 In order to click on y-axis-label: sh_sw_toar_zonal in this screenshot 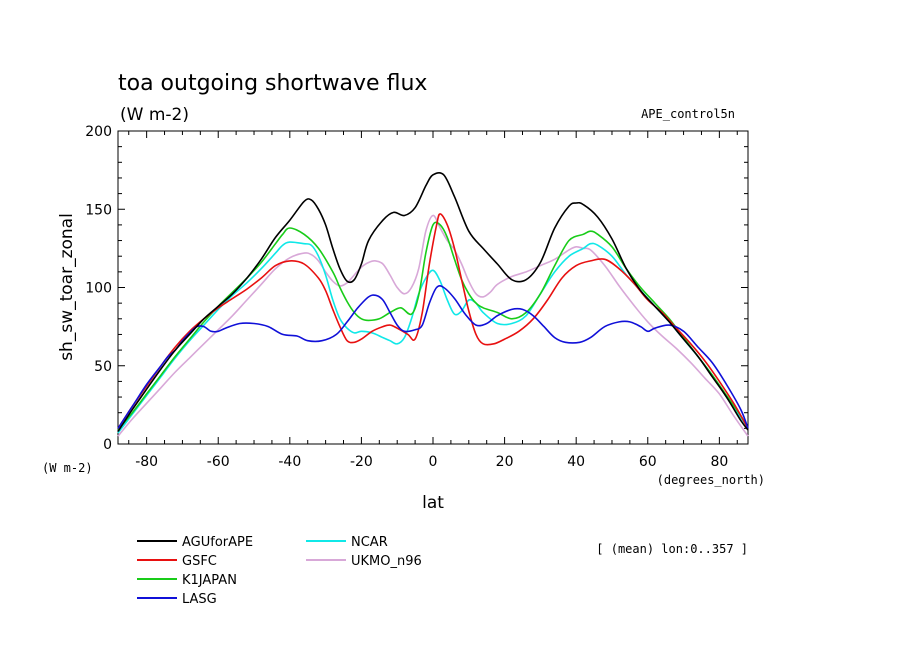, I will do `click(67, 287)`.